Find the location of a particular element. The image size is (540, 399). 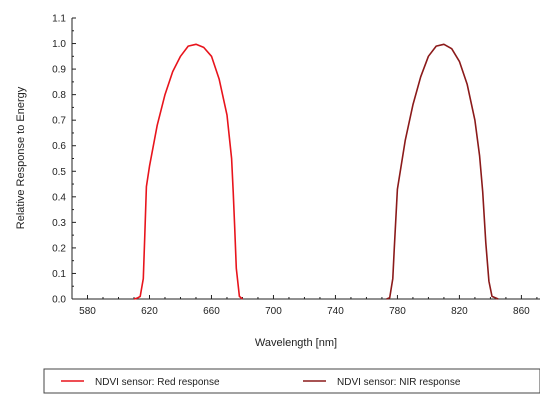

legend: NDVI sensor: Red response NDVI sensor is located at coordinates (291, 381).